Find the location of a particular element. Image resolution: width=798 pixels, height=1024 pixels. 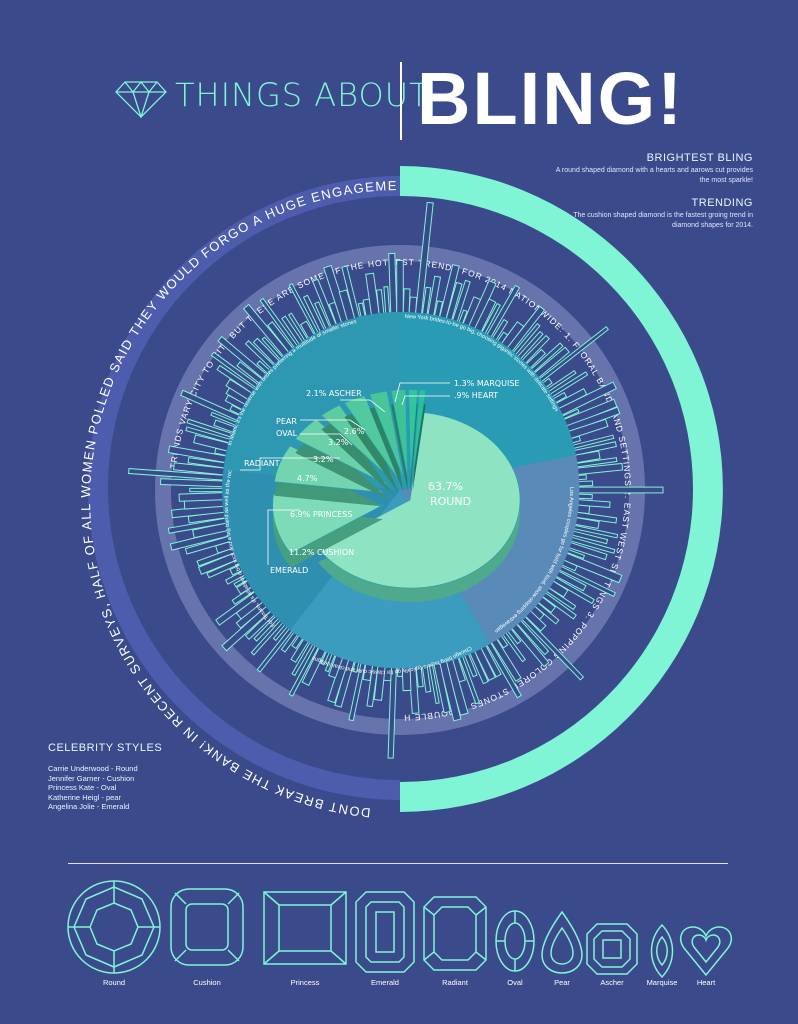

marquise-cut-icon is located at coordinates (662, 951).